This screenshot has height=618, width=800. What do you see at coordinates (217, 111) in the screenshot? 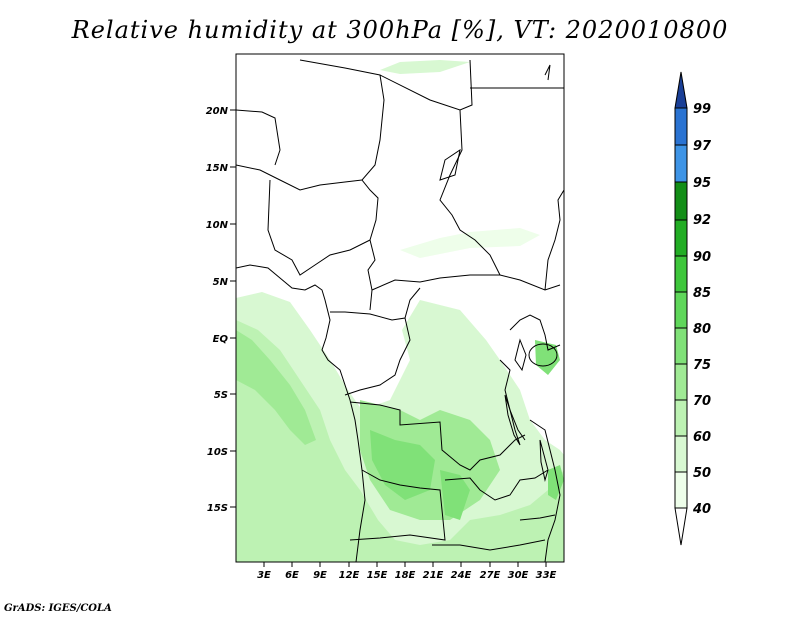
I see `lat-label: 20N` at bounding box center [217, 111].